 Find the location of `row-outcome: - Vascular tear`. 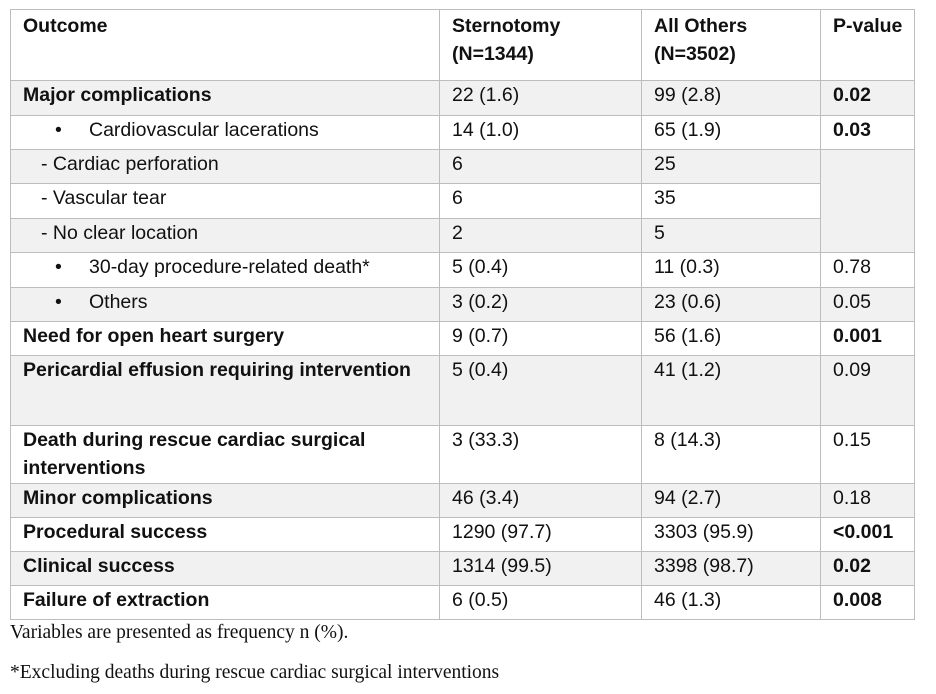

row-outcome: - Vascular tear is located at coordinates (225, 201).